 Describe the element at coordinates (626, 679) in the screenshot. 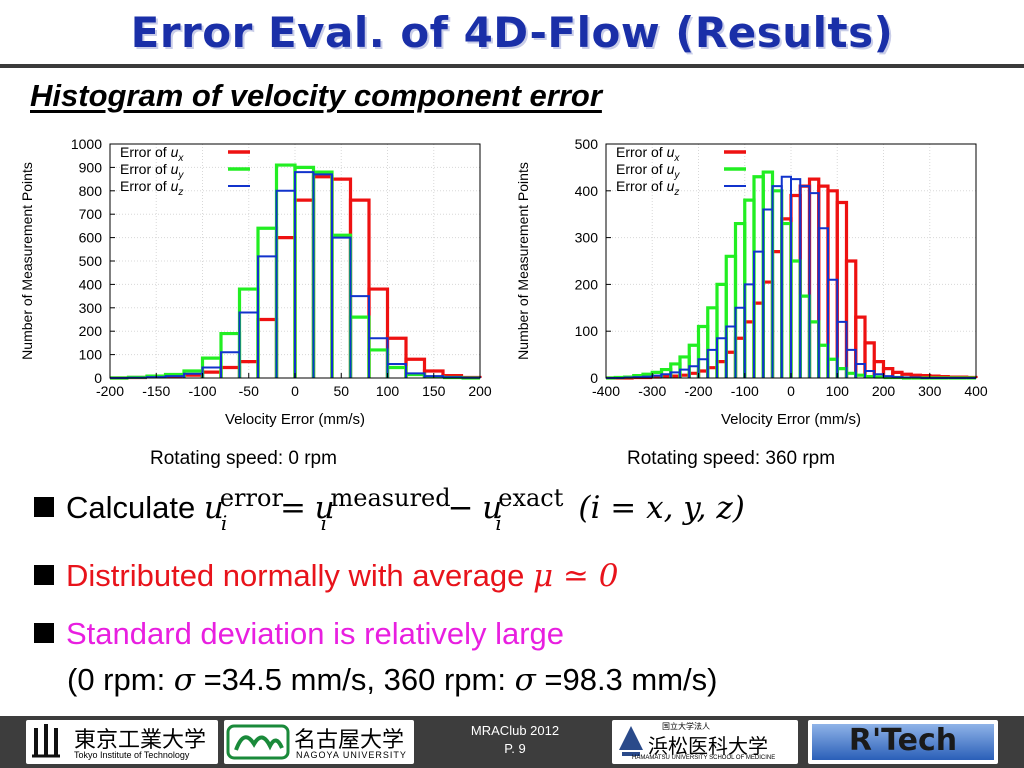

I see `std-line-part-c: =98.3 mm/s)` at that location.